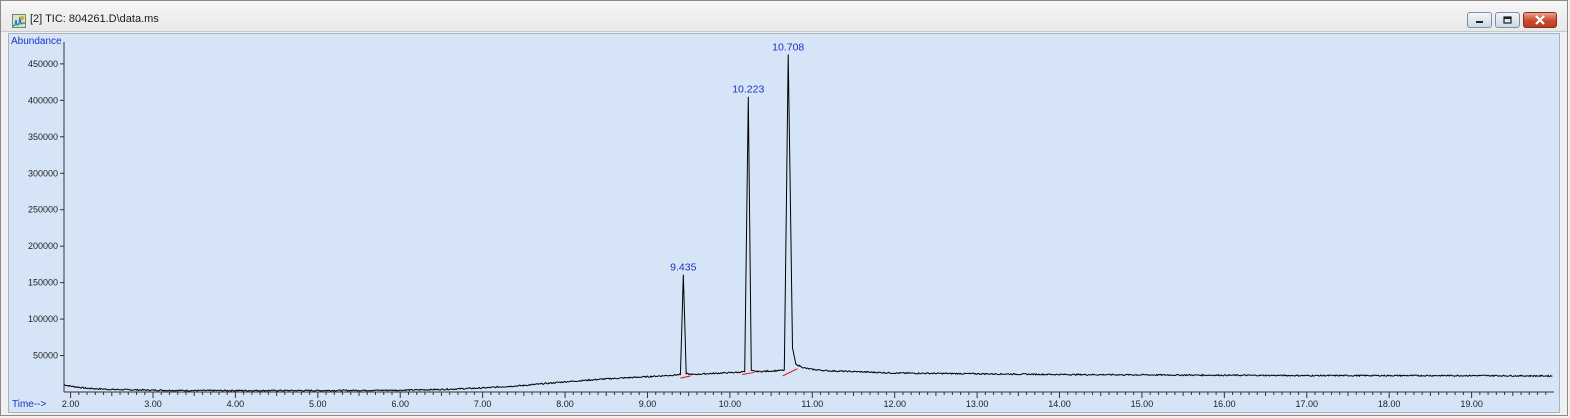 This screenshot has height=418, width=1570. Describe the element at coordinates (43, 210) in the screenshot. I see `y-tick-label: 250000` at that location.